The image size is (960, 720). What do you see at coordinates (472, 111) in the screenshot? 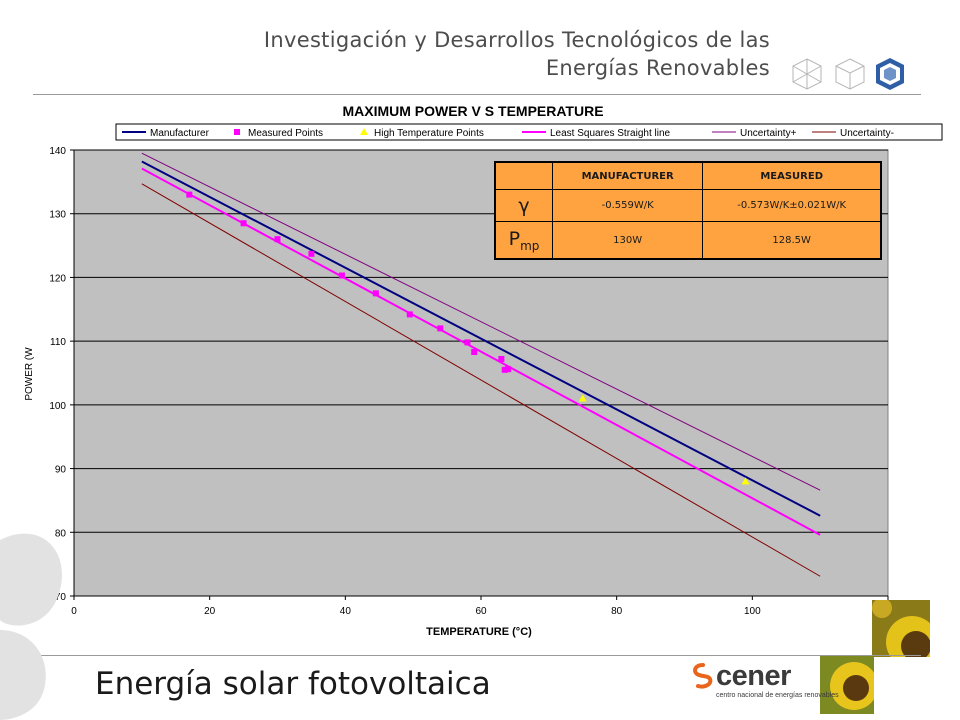
I see `chart-title: MAXIMUM POWER V S TEMPERATURE` at bounding box center [472, 111].